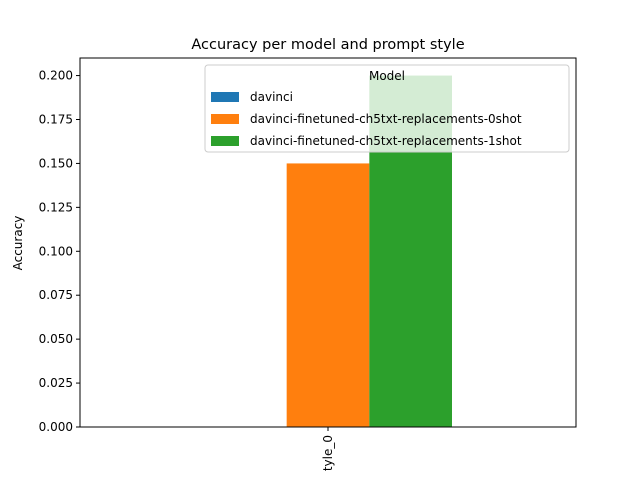 The image size is (640, 480). I want to click on y-tick-label: 0.200, so click(56, 76).